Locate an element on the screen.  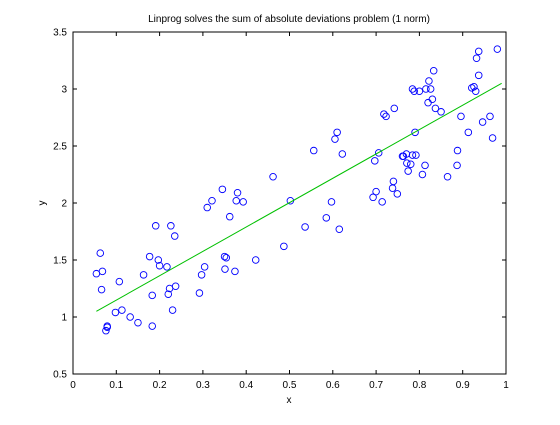
x-tick-label: 1 is located at coordinates (506, 385).